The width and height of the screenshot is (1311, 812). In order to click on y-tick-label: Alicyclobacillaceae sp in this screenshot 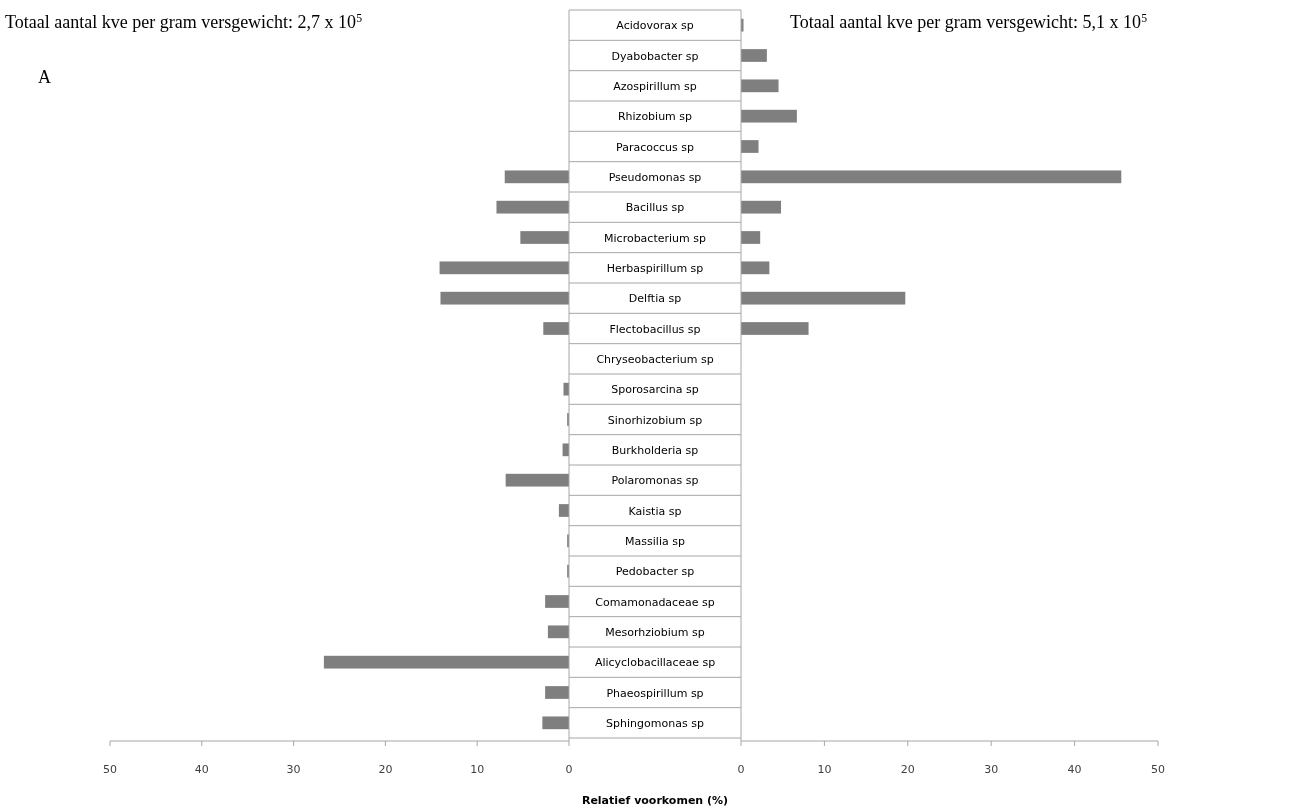, I will do `click(655, 663)`.